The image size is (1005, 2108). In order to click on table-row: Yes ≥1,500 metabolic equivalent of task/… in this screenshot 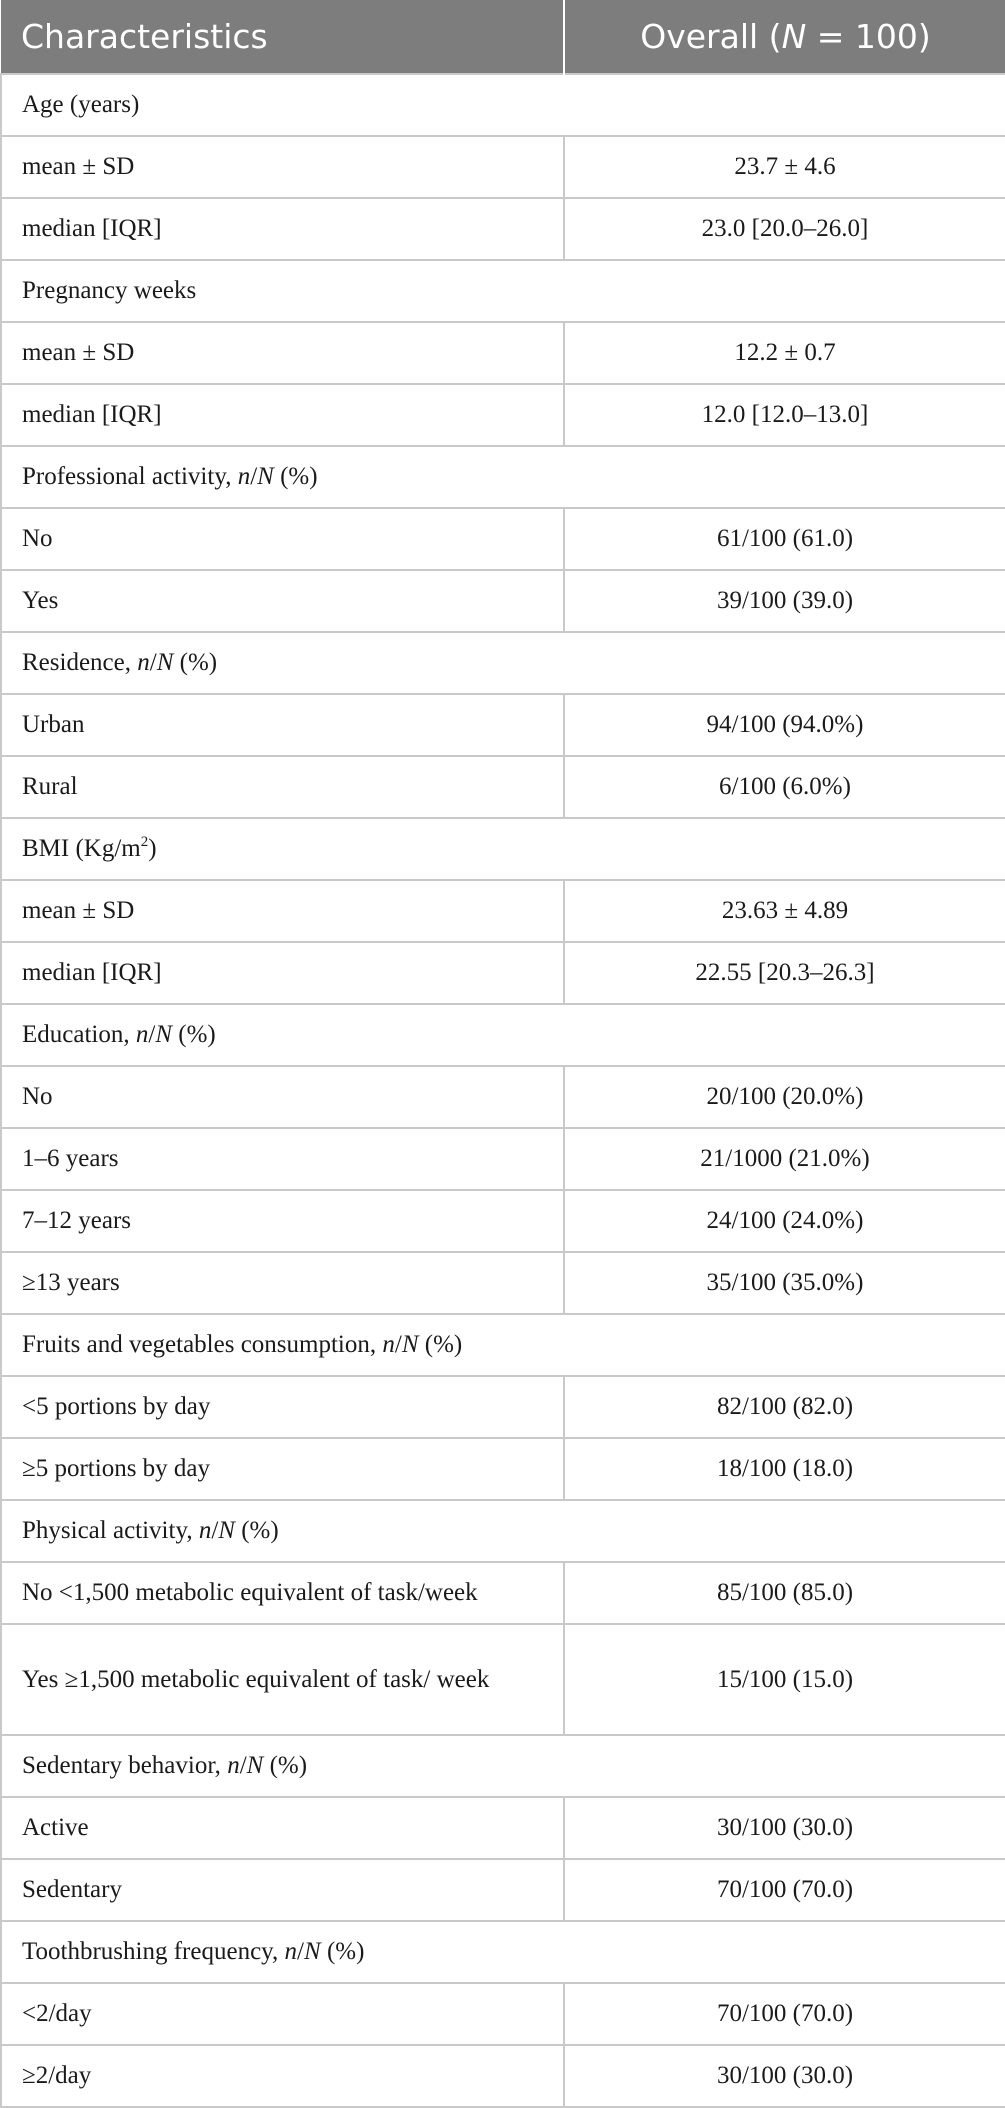, I will do `click(502, 1679)`.